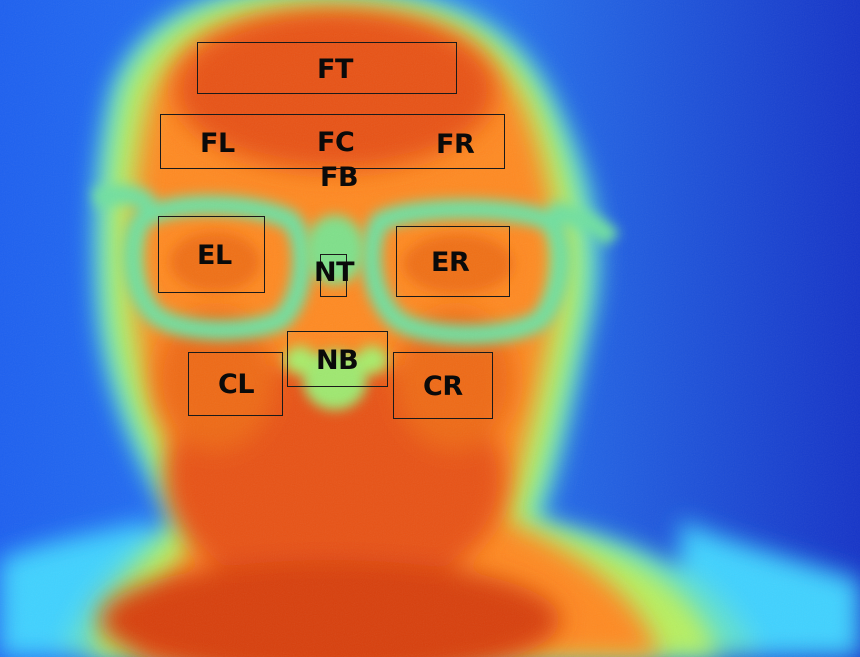 The image size is (860, 657). I want to click on roi-box-ft, so click(327, 68).